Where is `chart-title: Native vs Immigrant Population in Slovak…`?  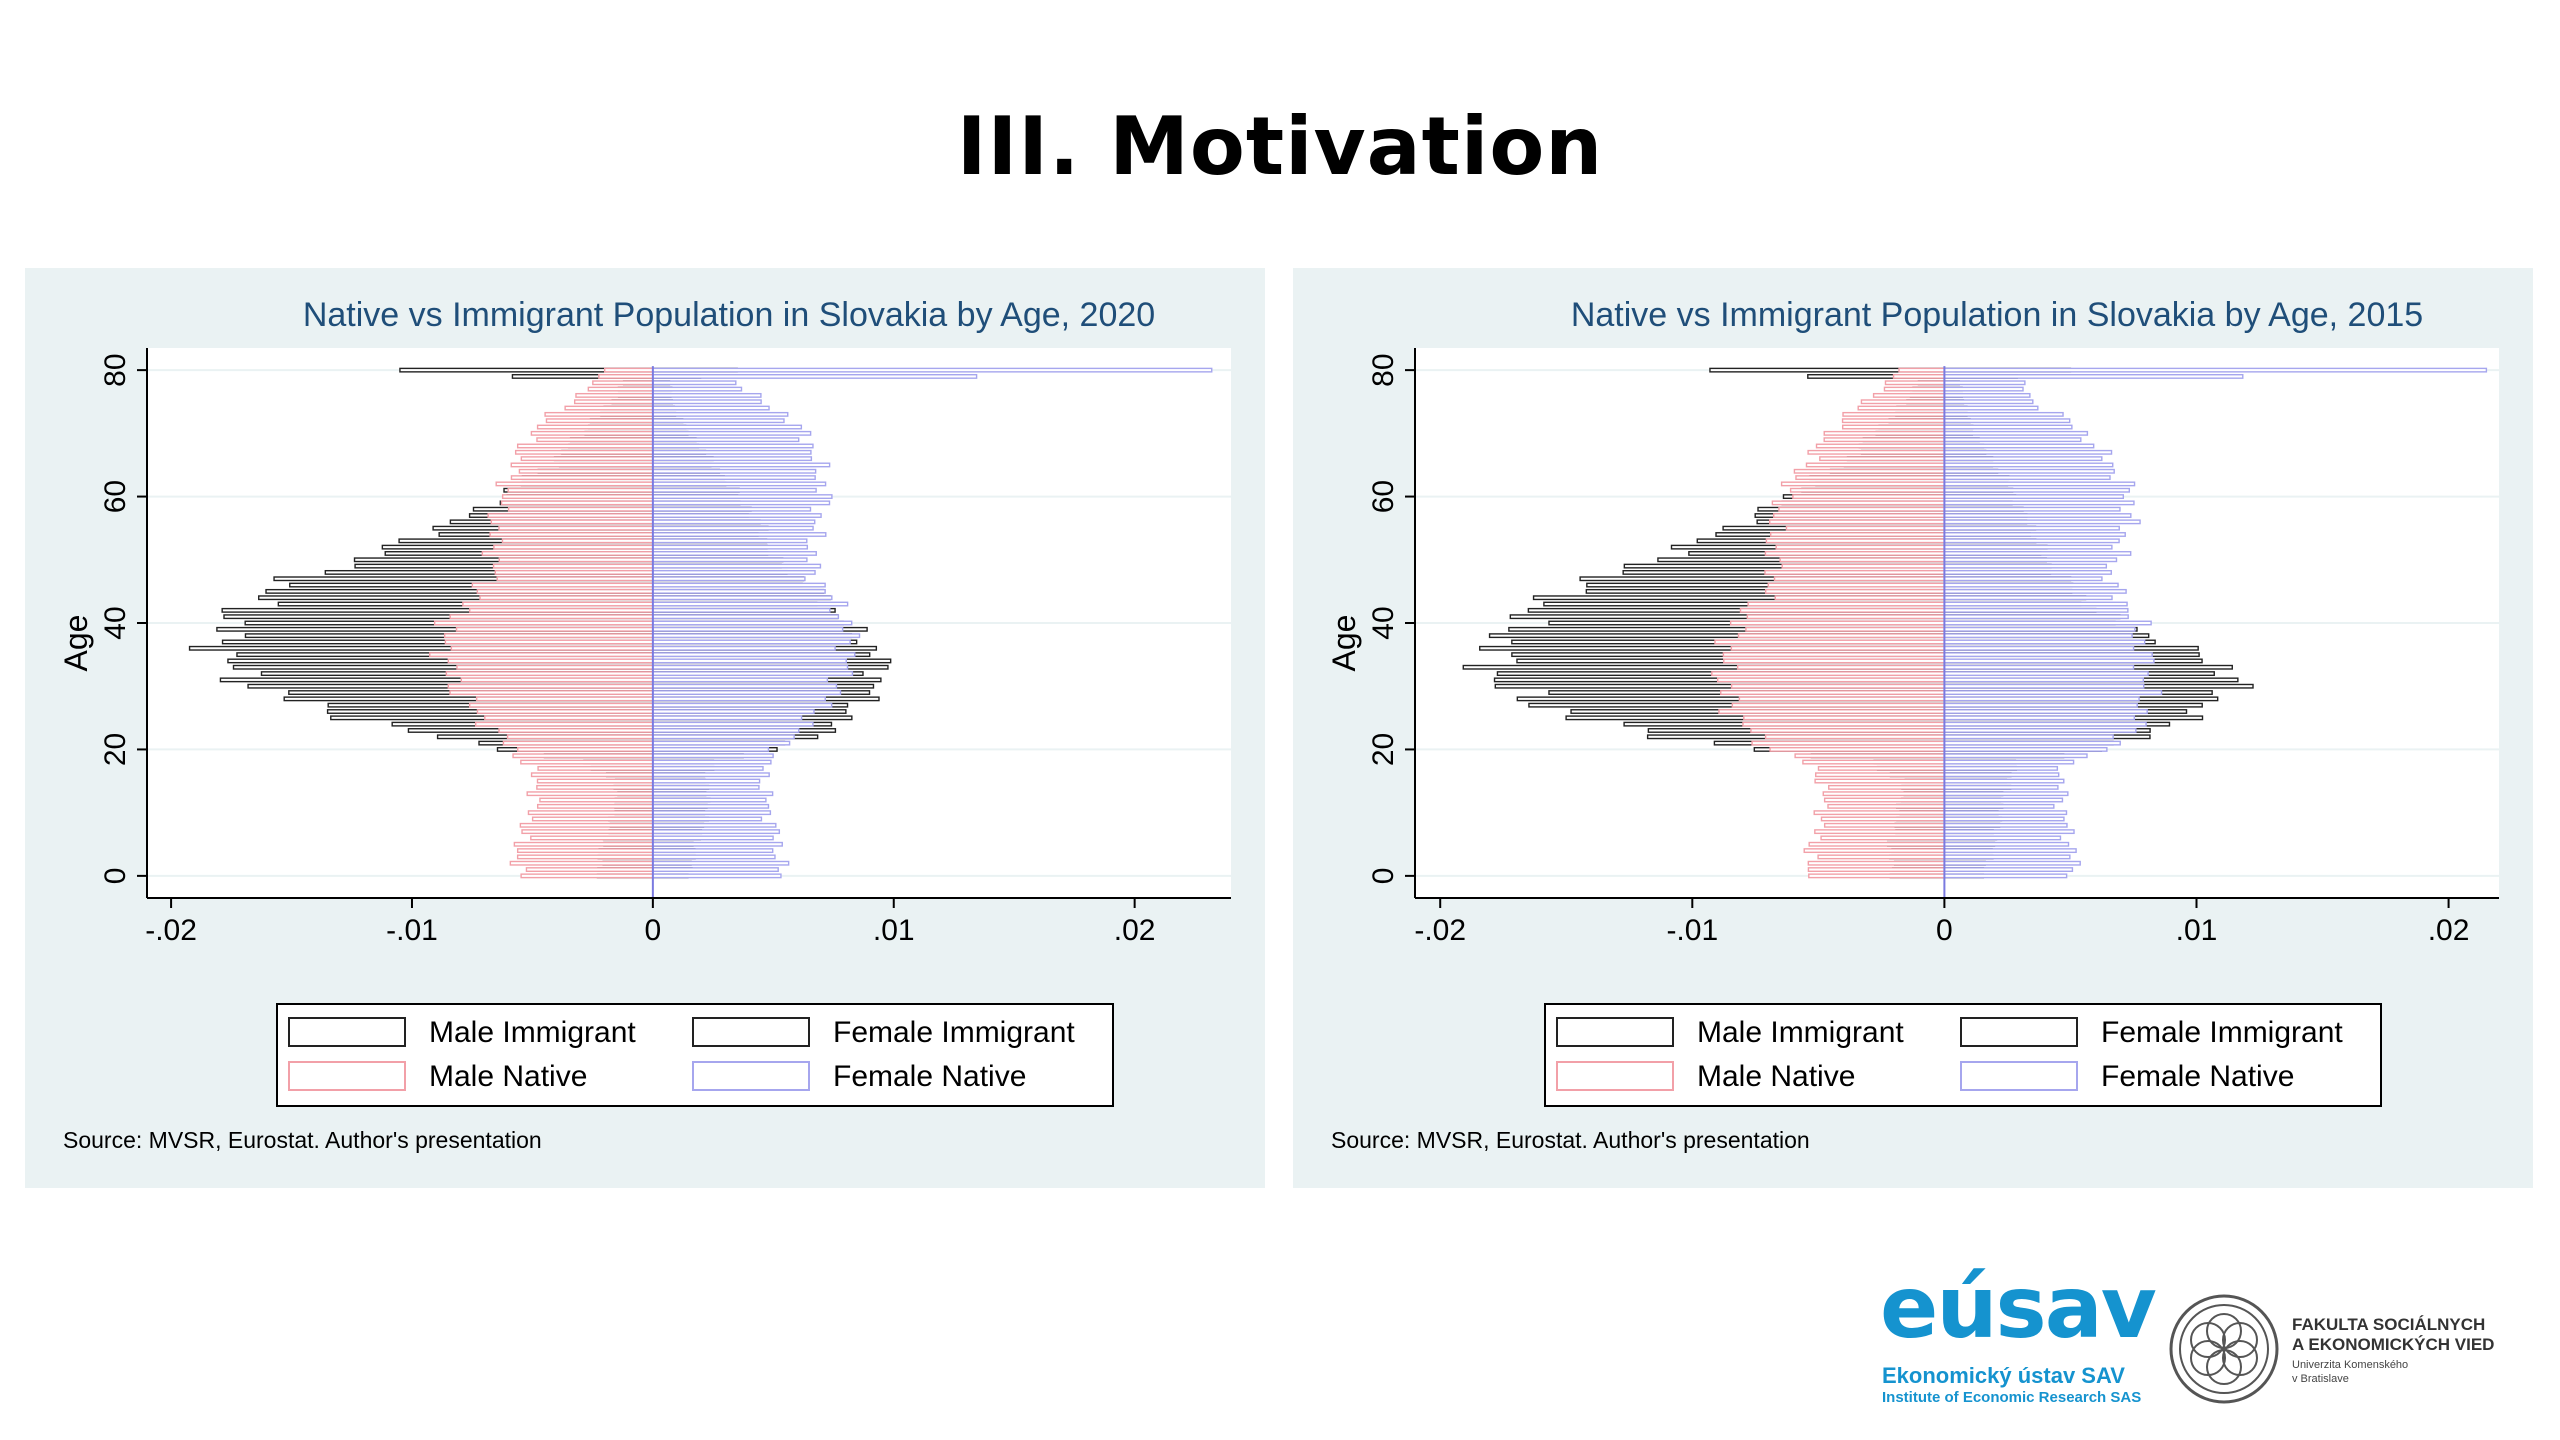 chart-title: Native vs Immigrant Population in Slovak… is located at coordinates (1997, 315).